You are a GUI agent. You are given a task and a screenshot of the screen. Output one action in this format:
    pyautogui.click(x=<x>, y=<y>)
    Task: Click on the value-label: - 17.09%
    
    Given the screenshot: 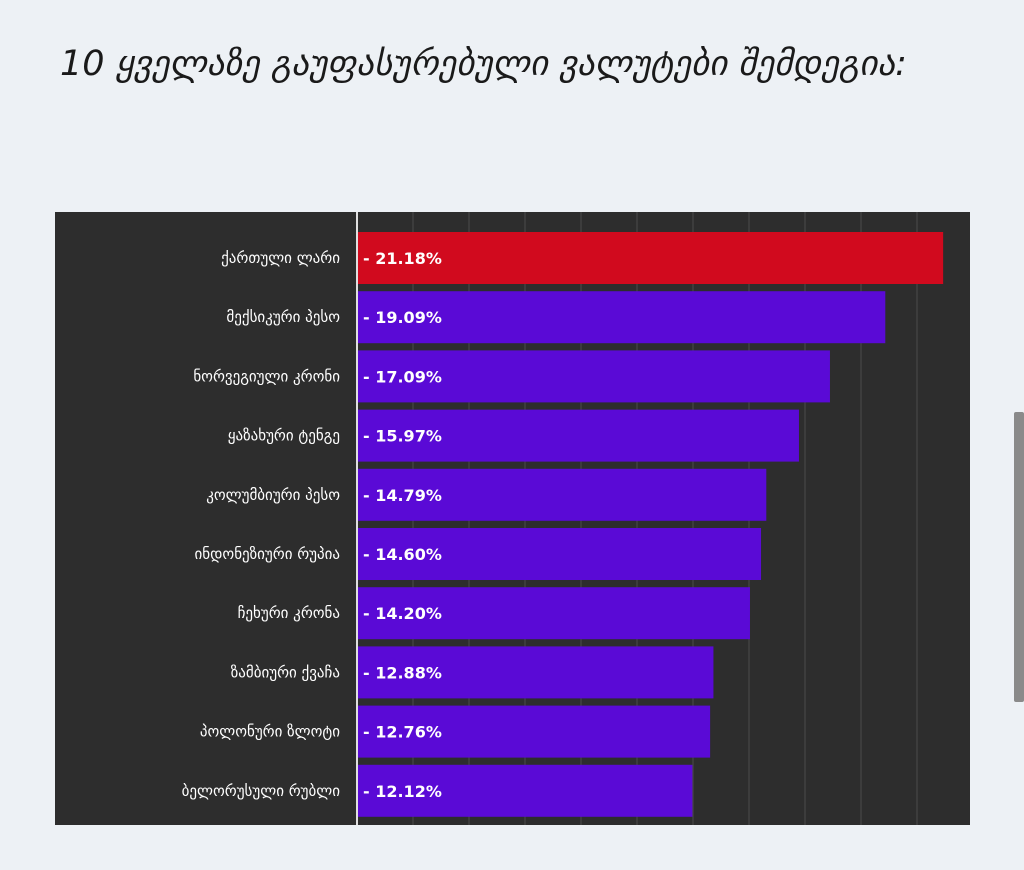 What is the action you would take?
    pyautogui.click(x=402, y=376)
    